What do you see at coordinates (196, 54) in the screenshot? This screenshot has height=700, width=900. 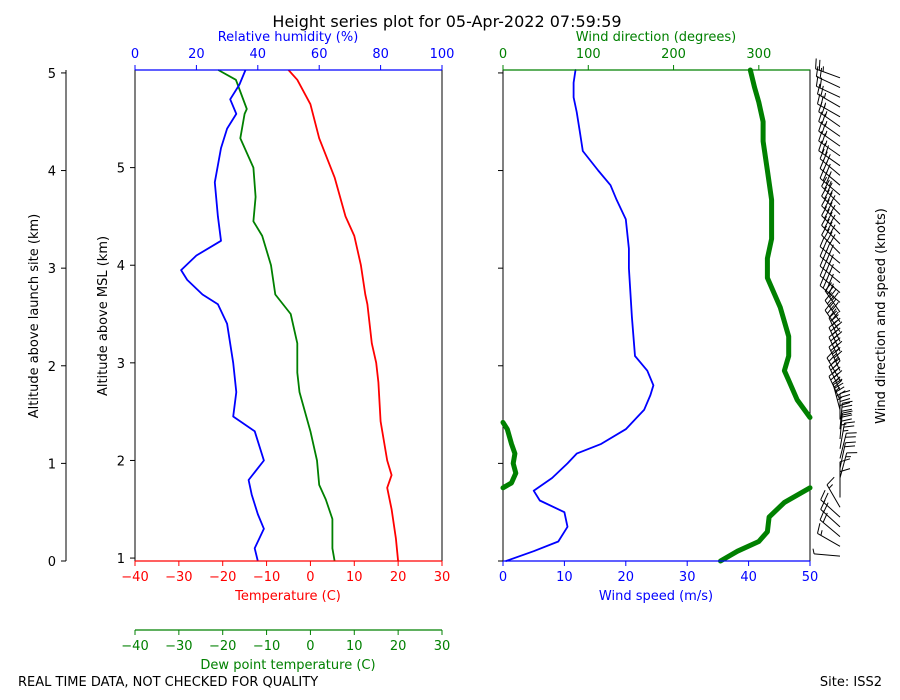 I see `humidity-tick-label: 20` at bounding box center [196, 54].